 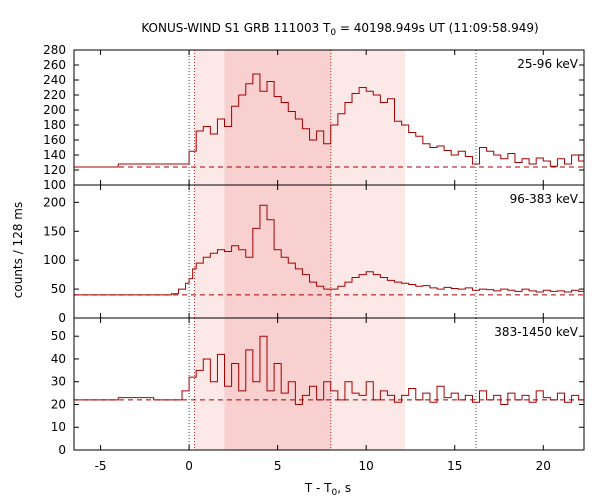 I want to click on energy-band-label: 96-383 keV, so click(x=544, y=199).